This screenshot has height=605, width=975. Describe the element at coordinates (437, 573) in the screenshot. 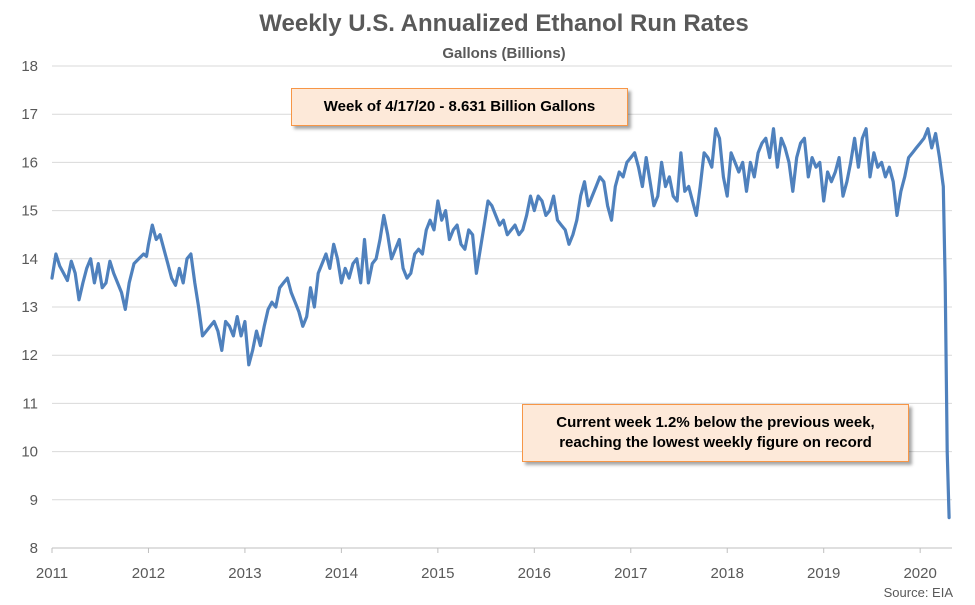

I see `x-tick-label: 2015` at that location.